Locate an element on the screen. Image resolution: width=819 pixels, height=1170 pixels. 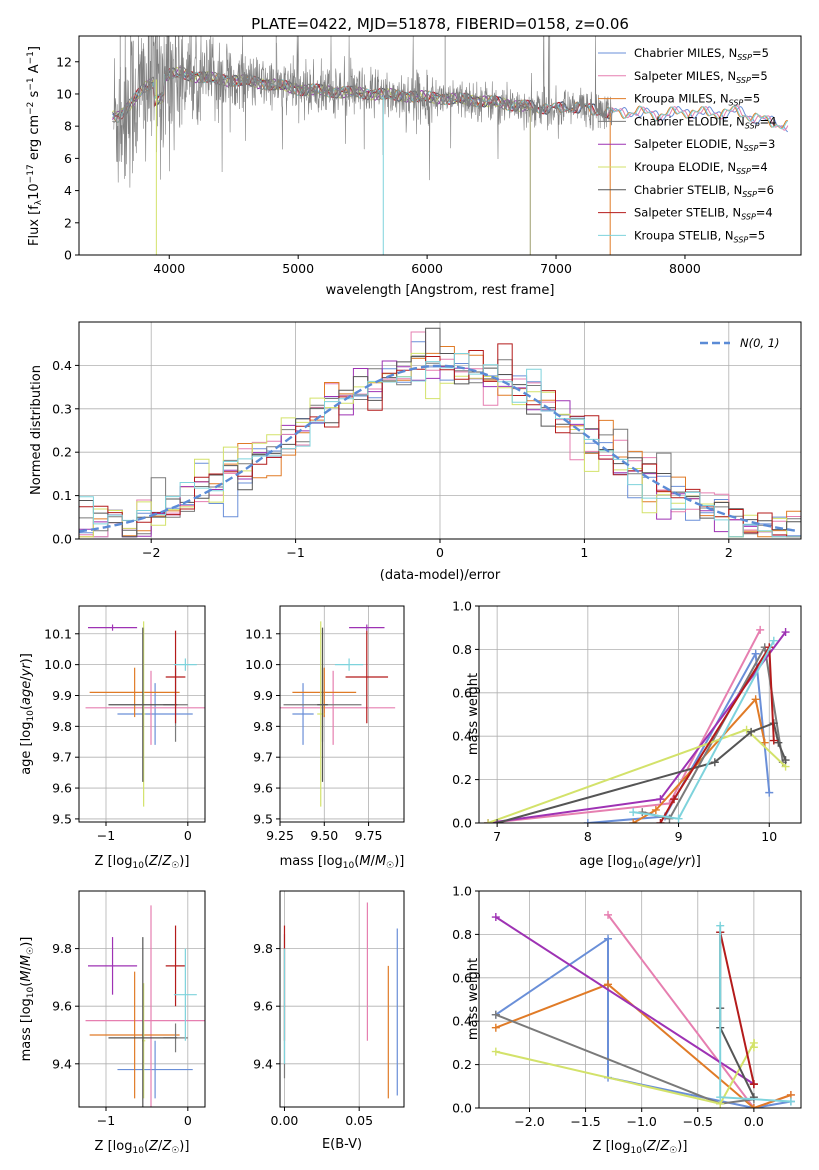
y-tick-label: 0.2 is located at coordinates (62, 452).